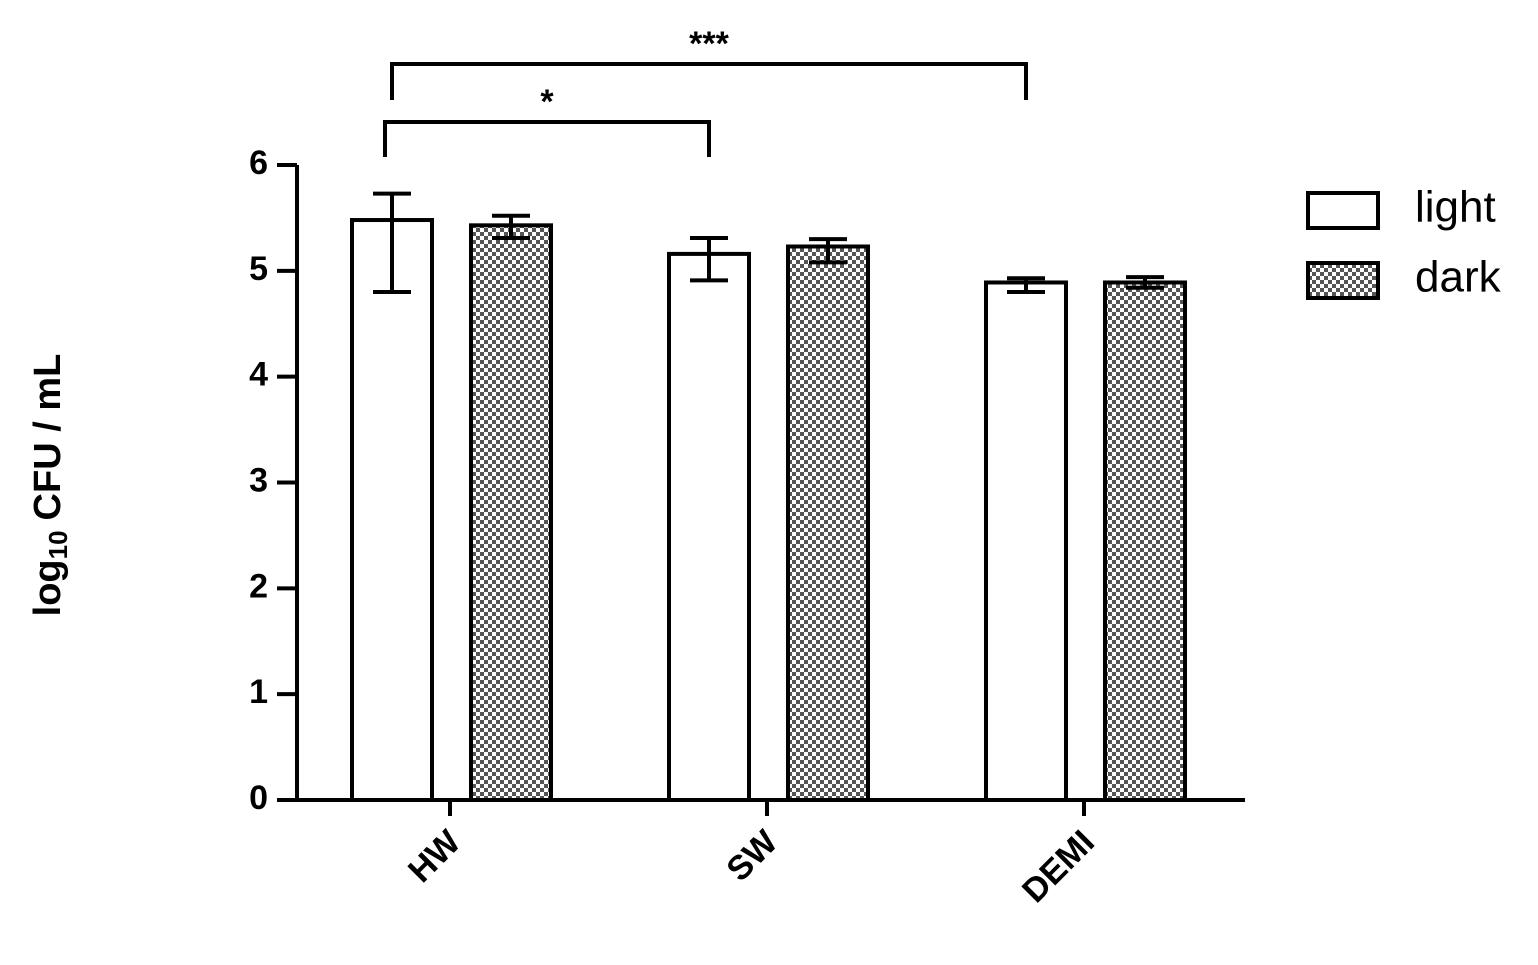 This screenshot has width=1538, height=965. Describe the element at coordinates (258, 163) in the screenshot. I see `y-tick-label: 6` at that location.